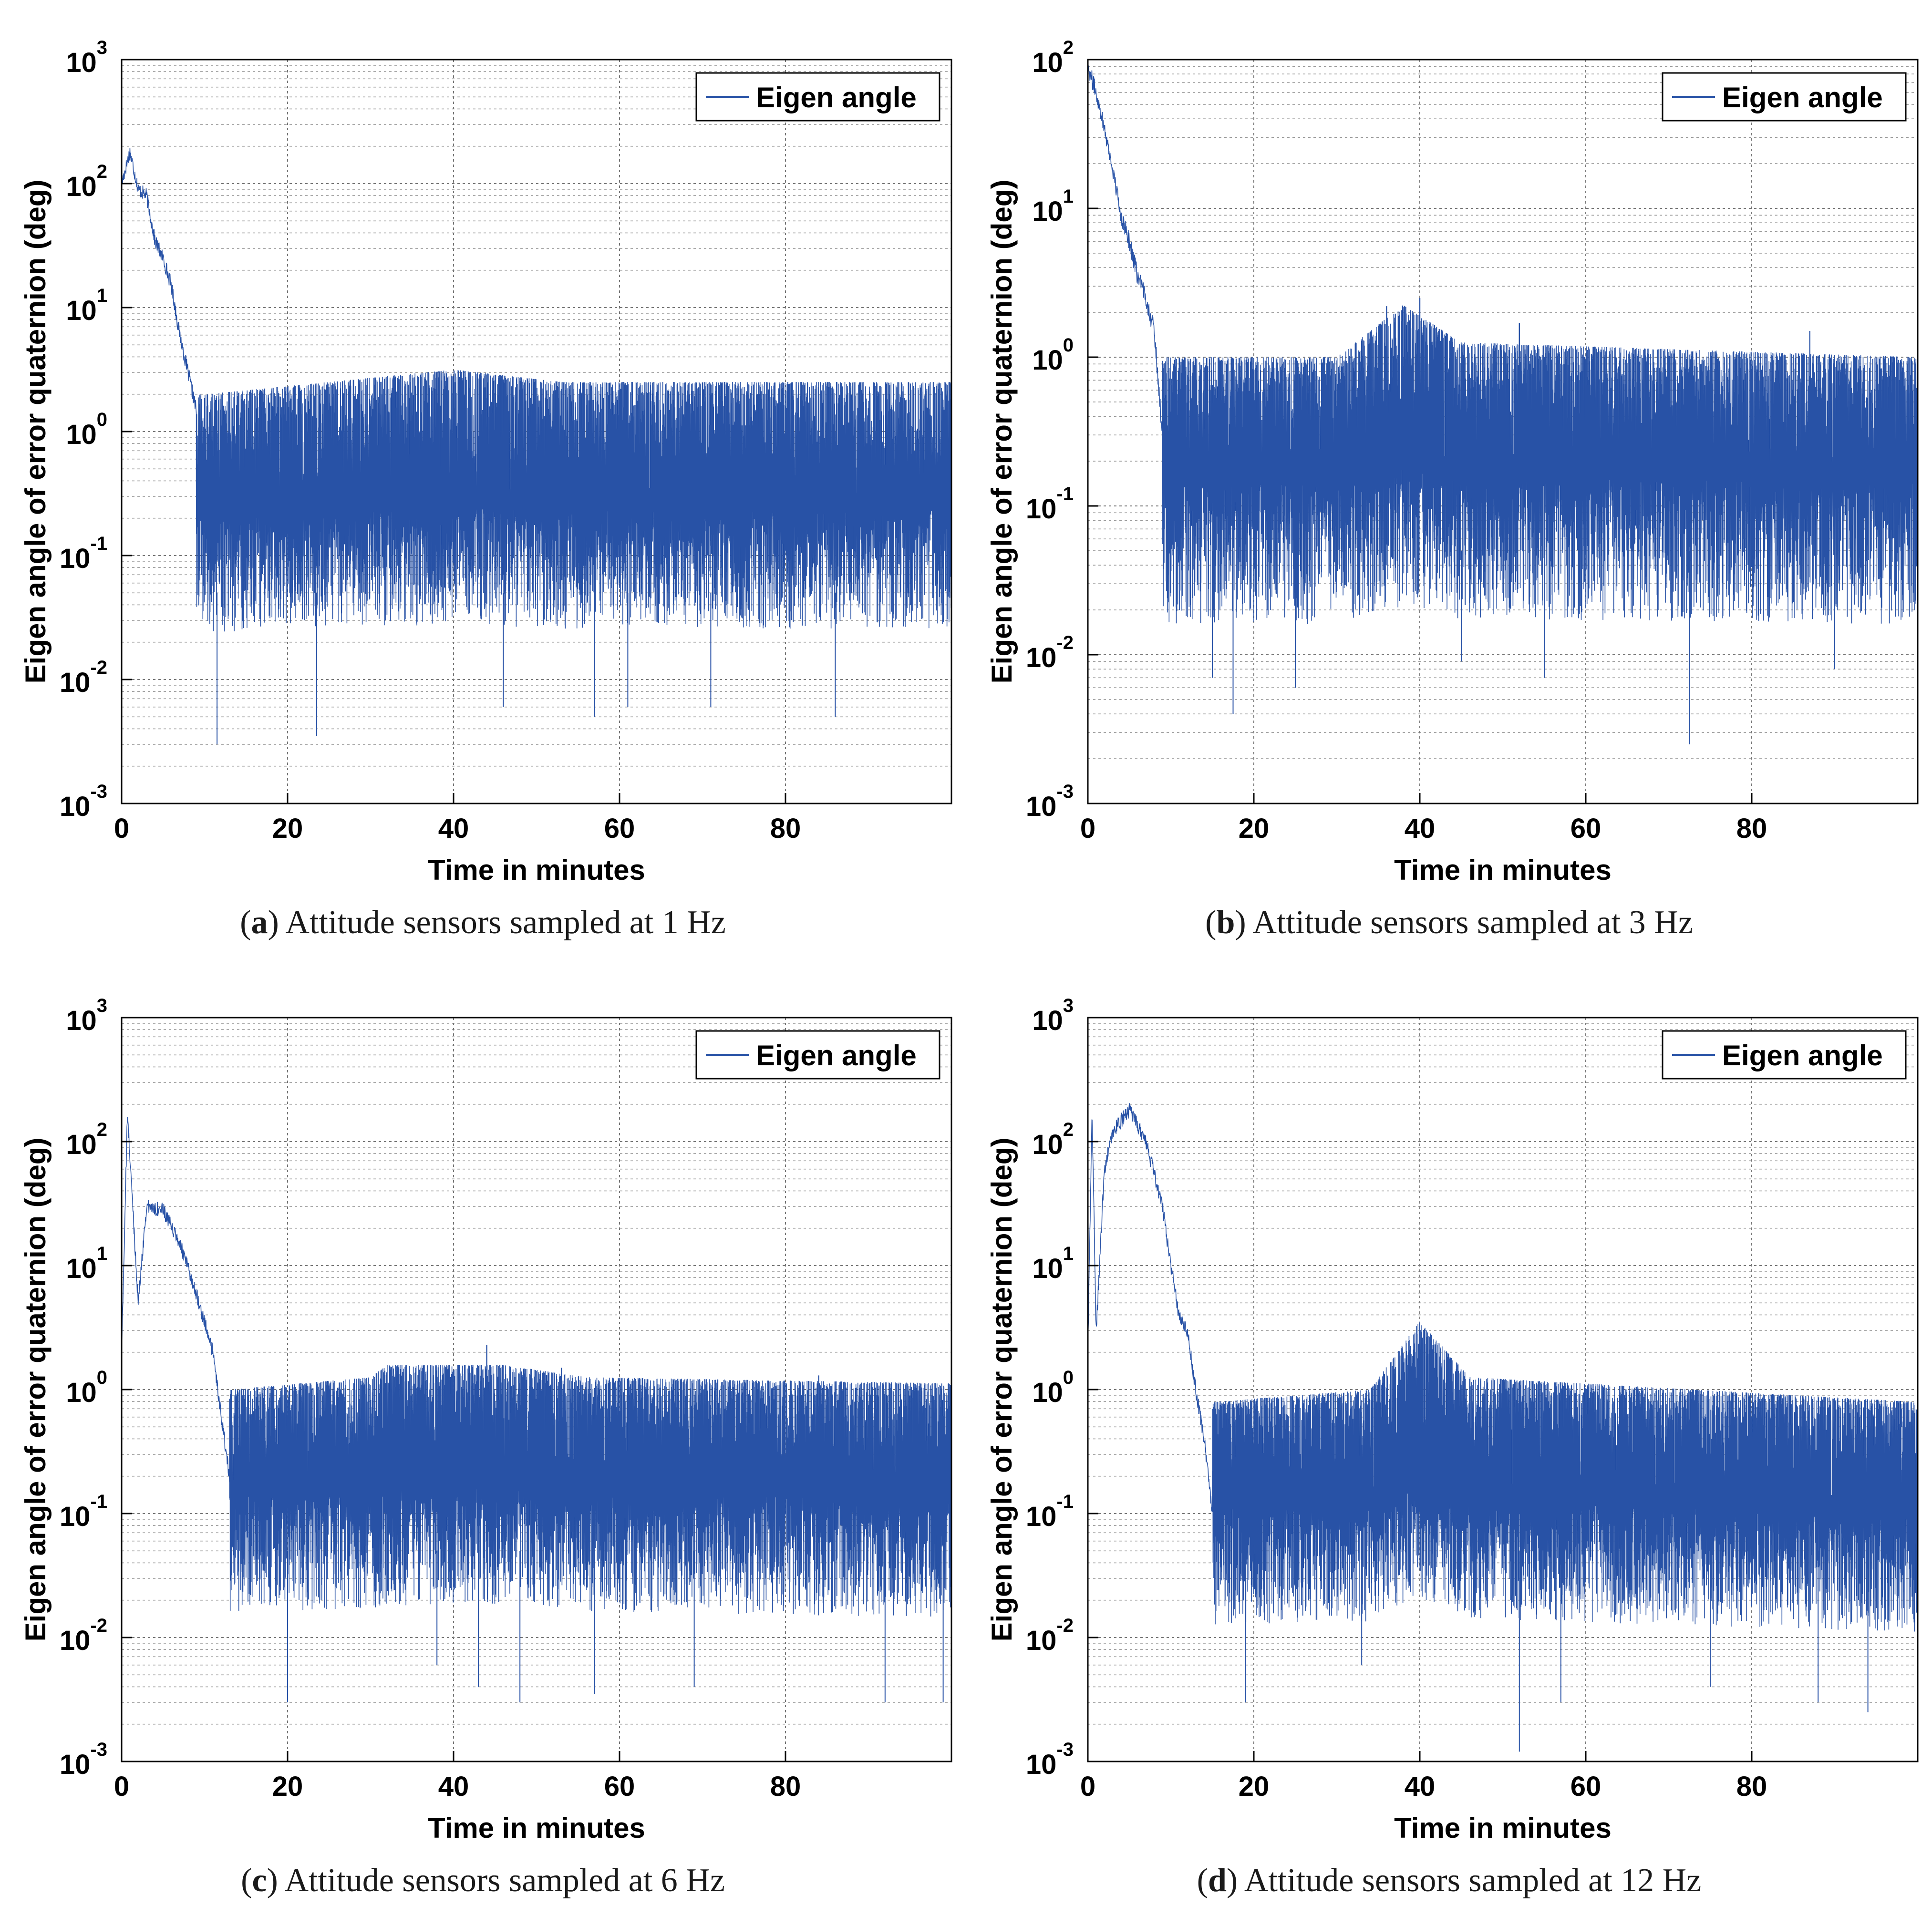 The image size is (1932, 1916). I want to click on y-tick-label-c: 10³, so click(86, 1016).